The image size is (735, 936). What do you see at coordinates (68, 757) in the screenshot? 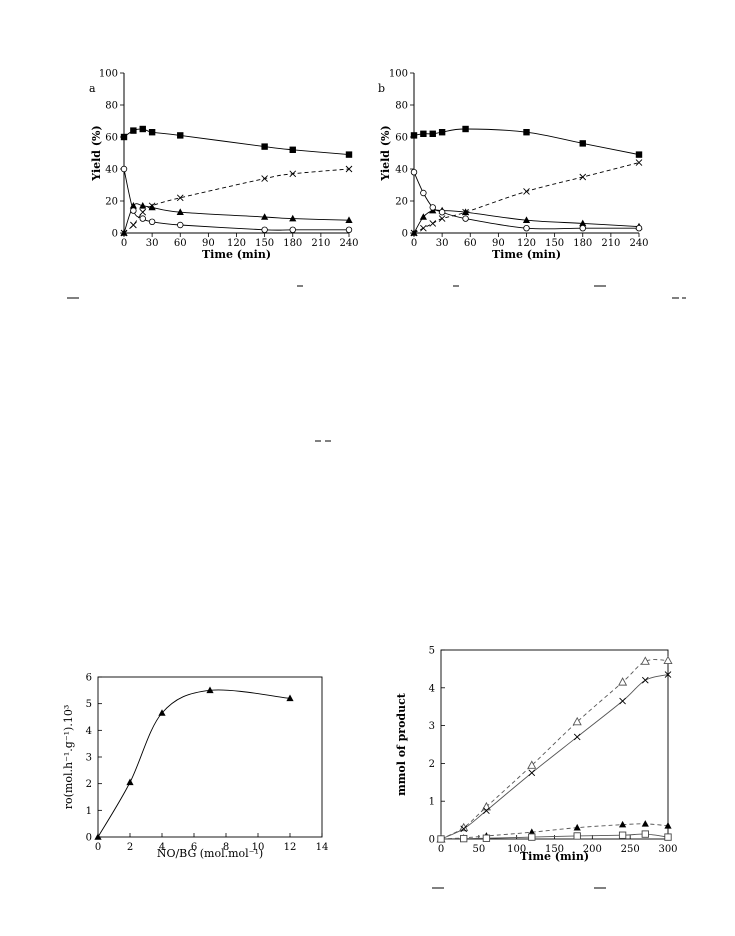
I see `y-axis-title: ro(mol.h⁻¹.g⁻¹).10³` at bounding box center [68, 757].